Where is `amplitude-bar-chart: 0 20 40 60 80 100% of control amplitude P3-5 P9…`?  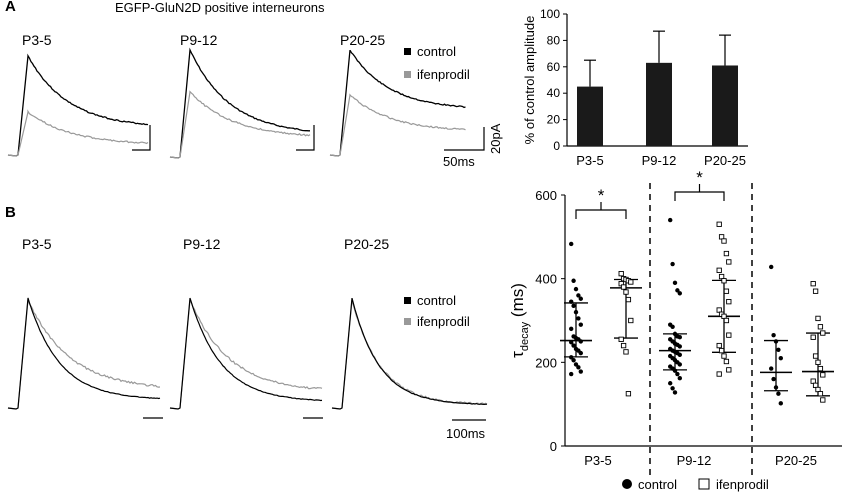
amplitude-bar-chart: 0 20 40 60 80 100% of control amplitude P3-5 P9… is located at coordinates (635, 87).